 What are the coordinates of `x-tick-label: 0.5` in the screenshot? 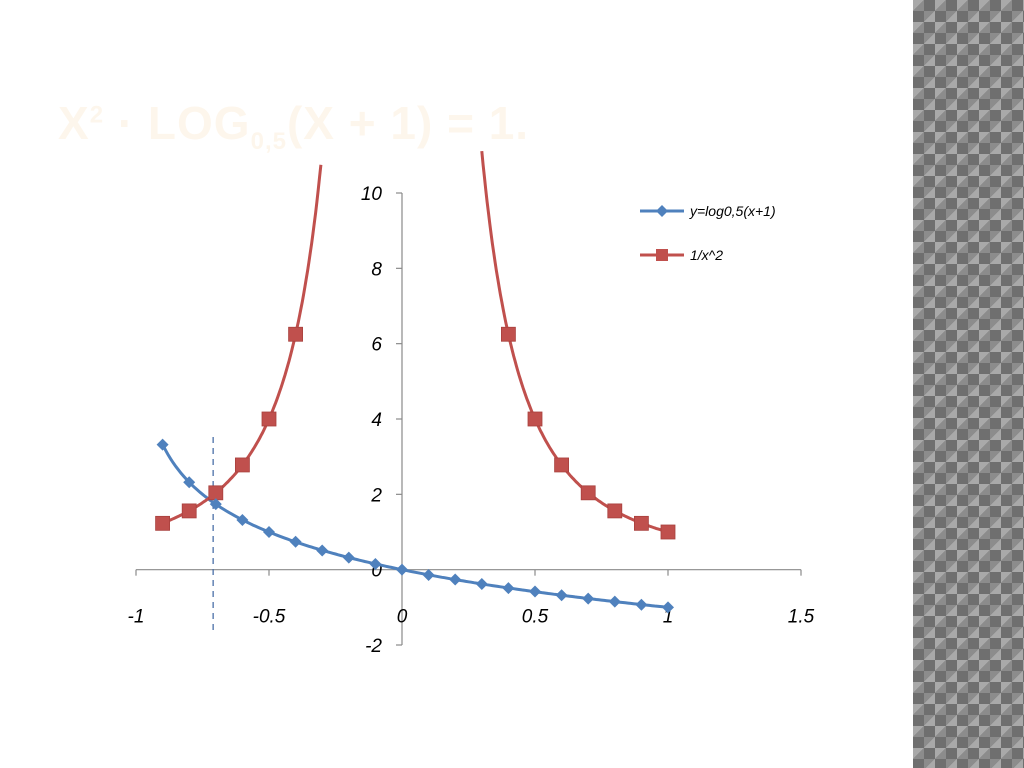 It's located at (535, 617).